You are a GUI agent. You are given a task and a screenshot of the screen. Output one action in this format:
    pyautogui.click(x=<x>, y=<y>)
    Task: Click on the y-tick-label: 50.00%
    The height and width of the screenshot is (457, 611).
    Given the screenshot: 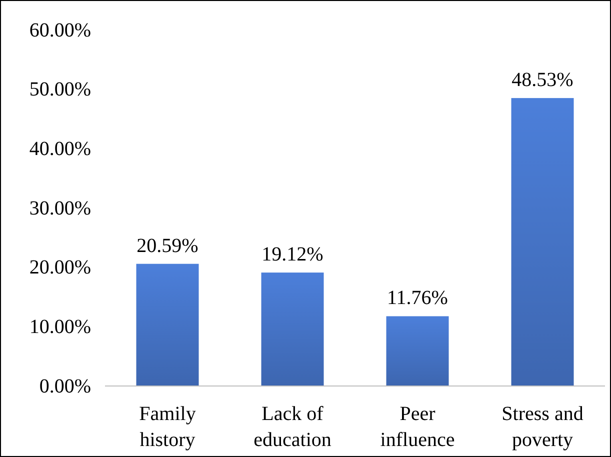 What is the action you would take?
    pyautogui.click(x=60, y=89)
    